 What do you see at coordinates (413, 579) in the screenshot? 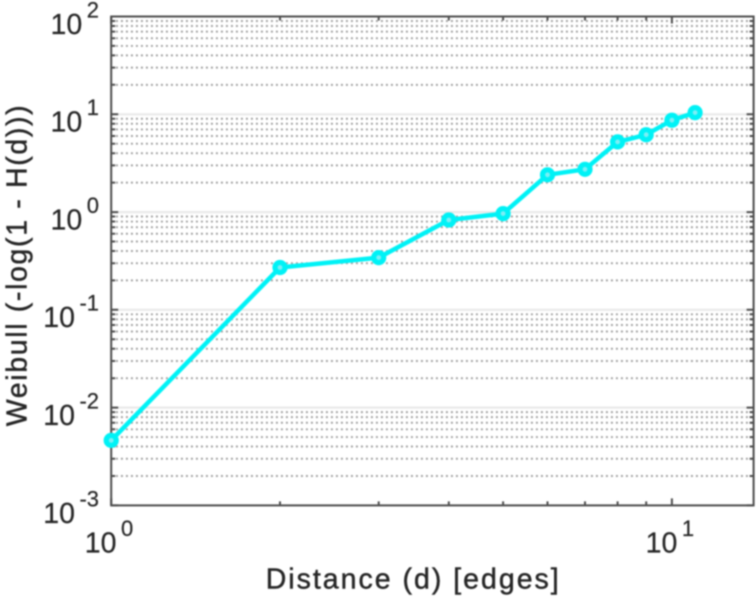
I see `svg-text: Distance (d) [edges]` at bounding box center [413, 579].